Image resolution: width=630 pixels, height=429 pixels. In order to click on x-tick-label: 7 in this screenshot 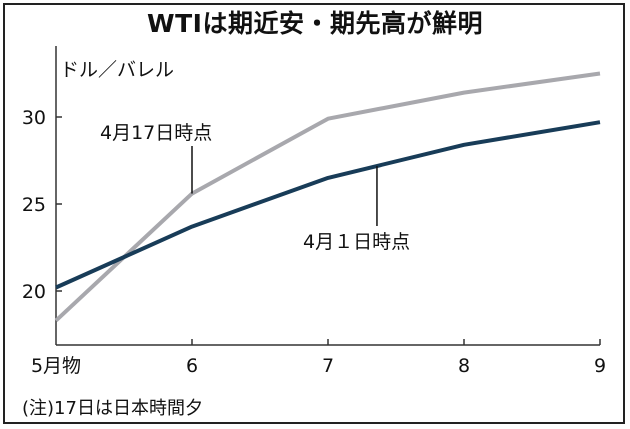, I will do `click(328, 366)`.